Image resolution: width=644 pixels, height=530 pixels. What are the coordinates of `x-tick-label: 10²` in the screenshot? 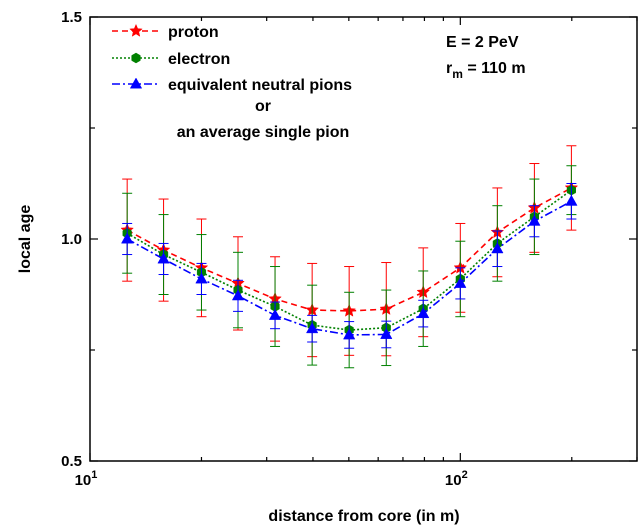 It's located at (456, 479).